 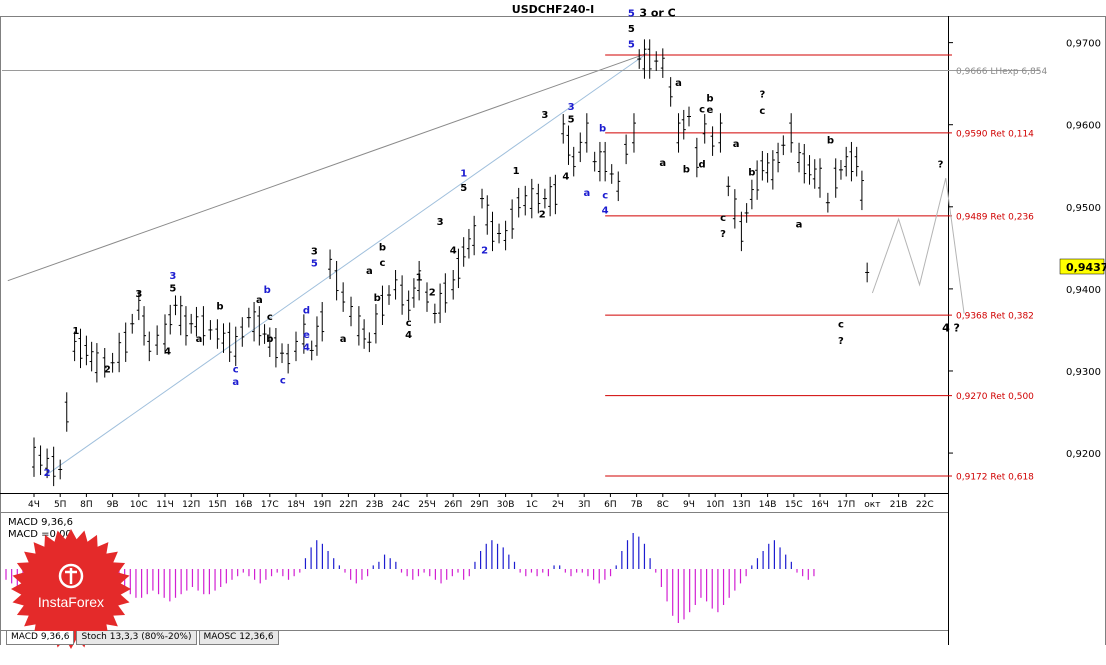 What do you see at coordinates (610, 505) in the screenshot?
I see `x-tick-label: 6П` at bounding box center [610, 505].